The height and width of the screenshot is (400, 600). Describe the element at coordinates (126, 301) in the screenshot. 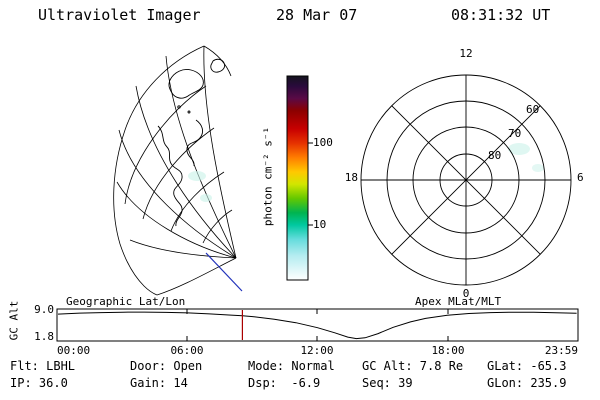

I see `geo-panel-label: Geographic Lat/Lon` at that location.